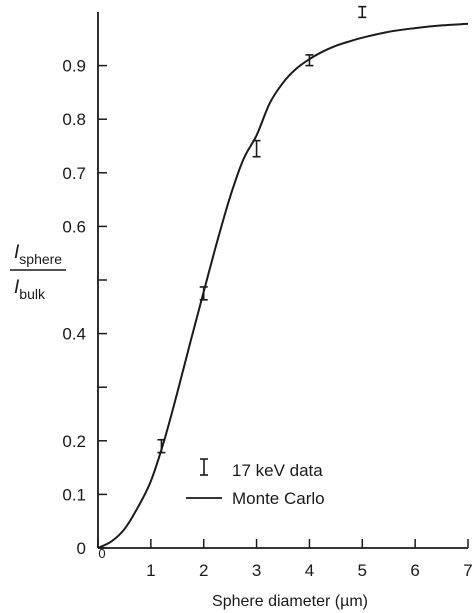  I want to click on legend-label-data: 17 keV data, so click(277, 470).